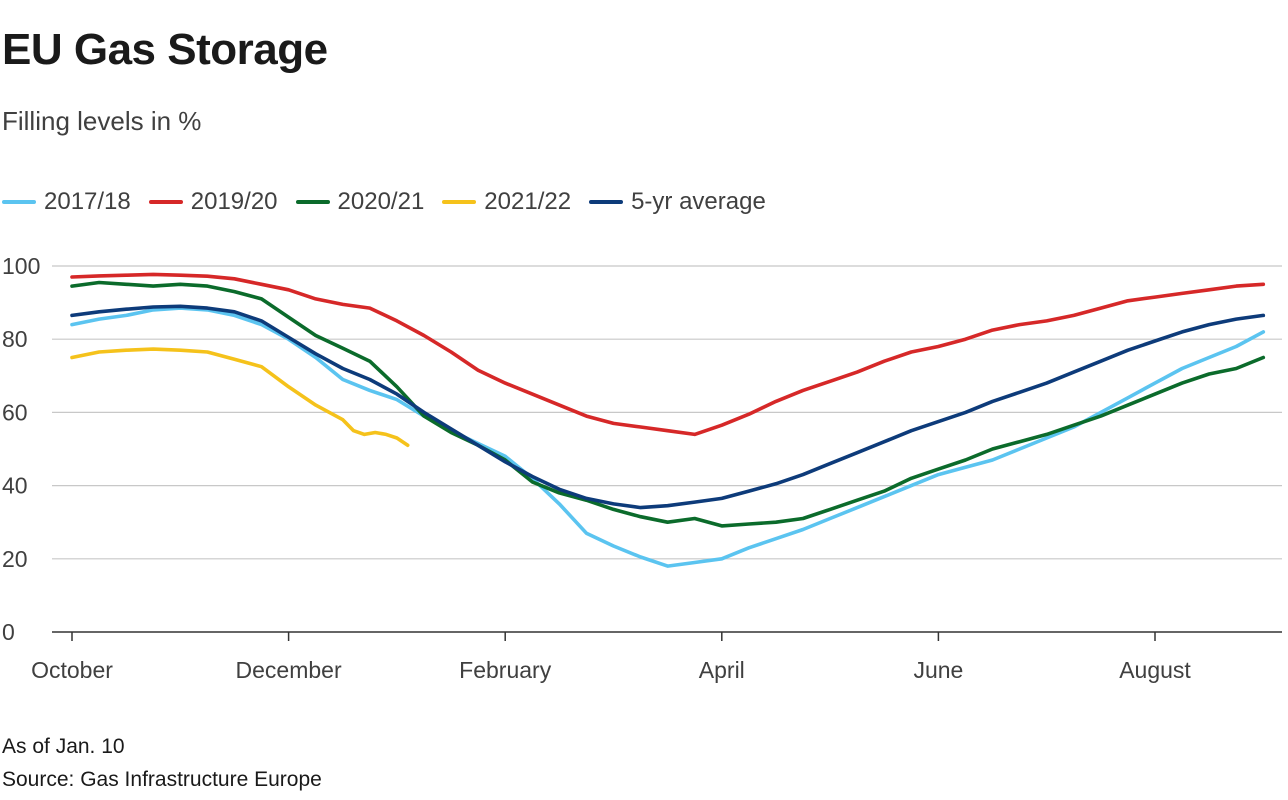 The height and width of the screenshot is (800, 1288). Describe the element at coordinates (234, 201) in the screenshot. I see `legend-label: 2019/20` at that location.